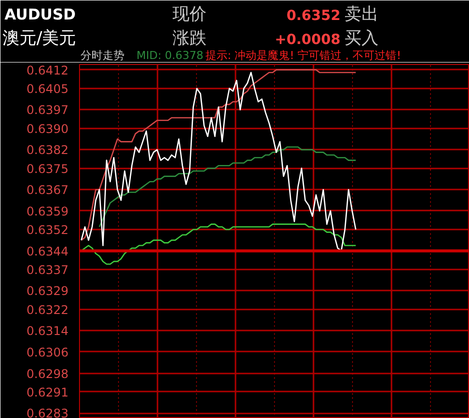  Describe the element at coordinates (313, 16) in the screenshot. I see `text: 0.6352` at that location.